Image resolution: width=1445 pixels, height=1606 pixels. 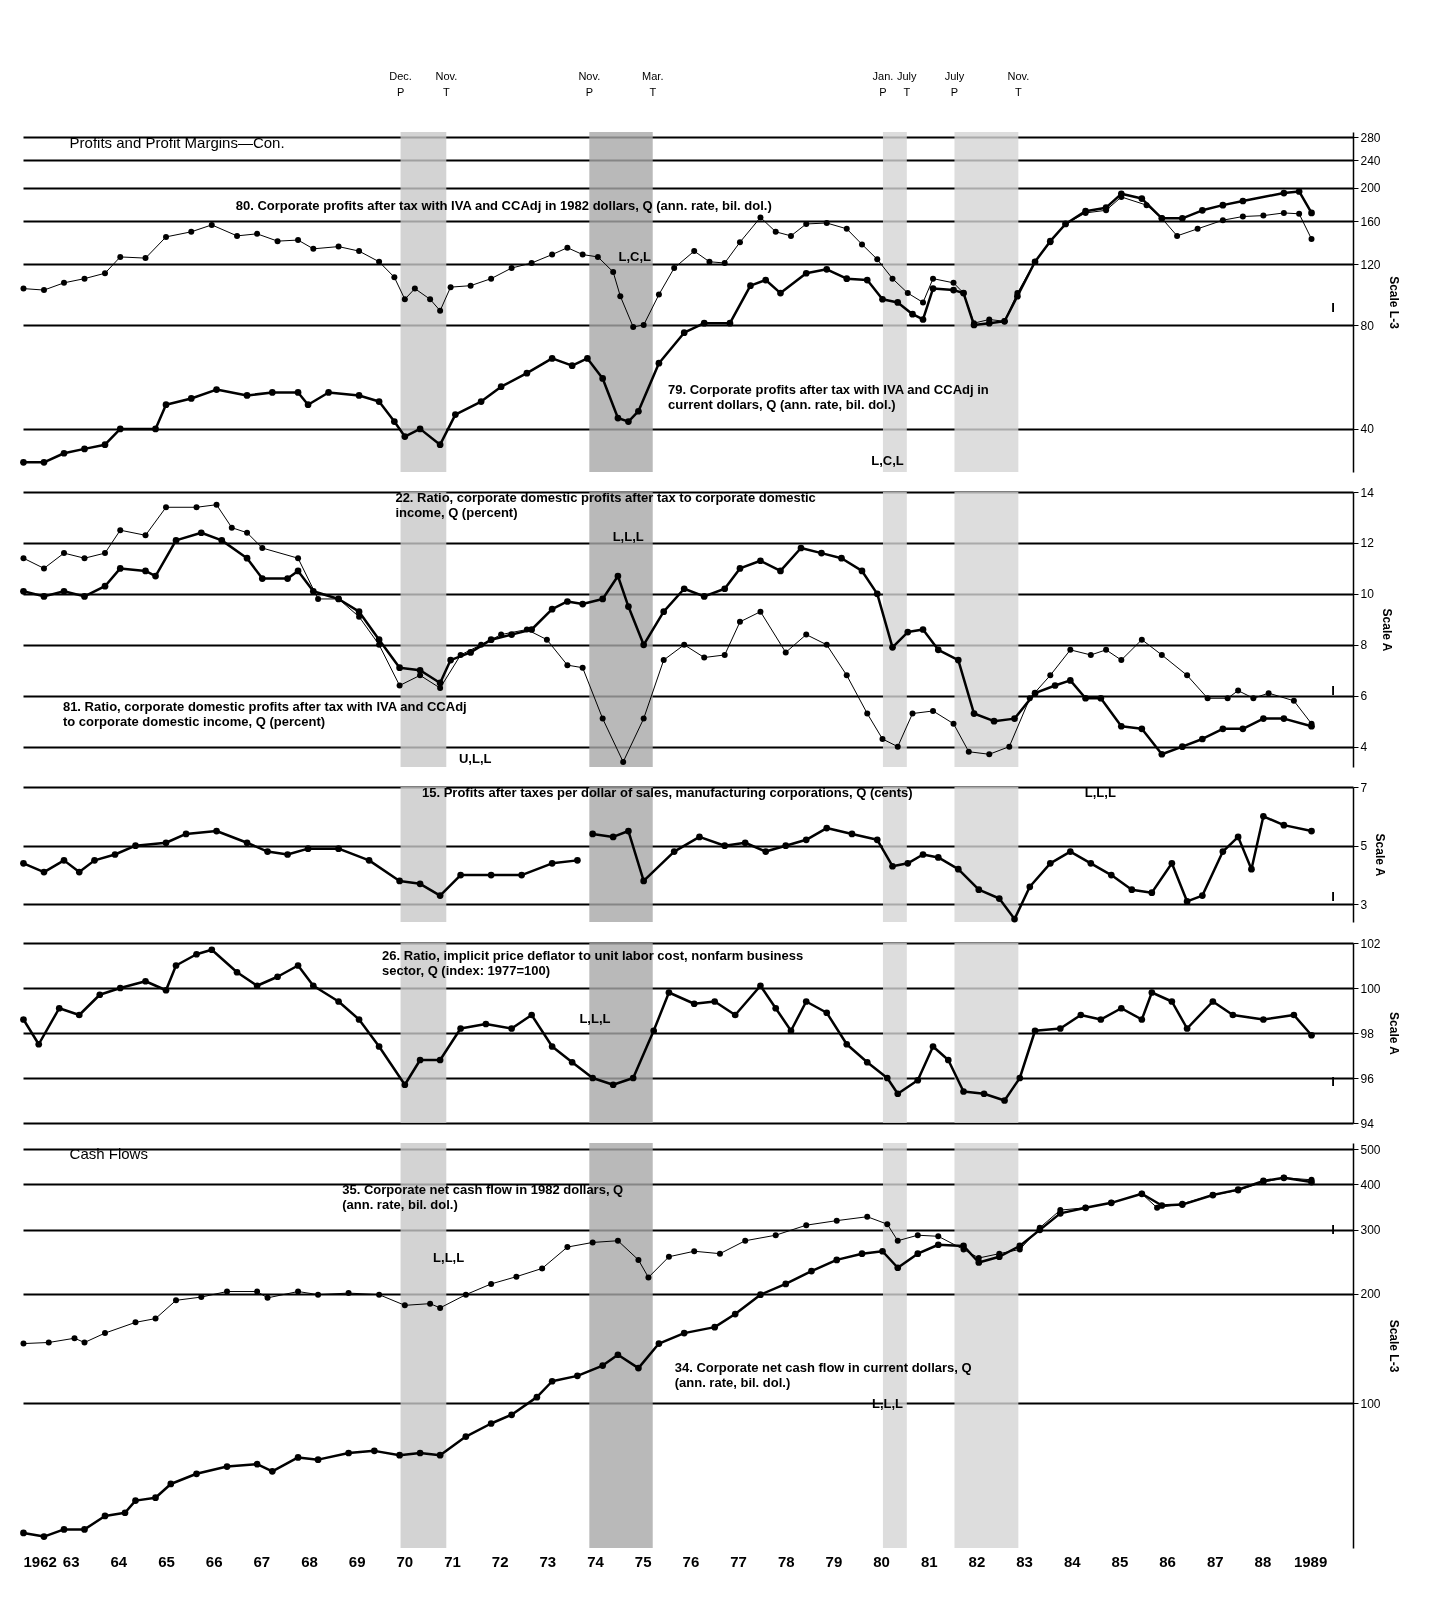 What do you see at coordinates (1072, 1561) in the screenshot?
I see `x-tick-label: 84` at bounding box center [1072, 1561].